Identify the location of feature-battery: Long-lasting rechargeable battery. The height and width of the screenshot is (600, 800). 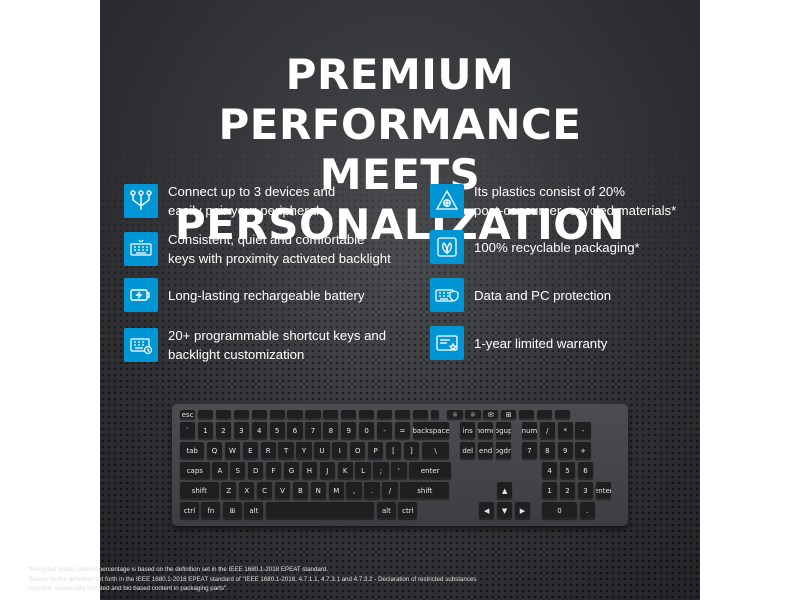
(244, 295).